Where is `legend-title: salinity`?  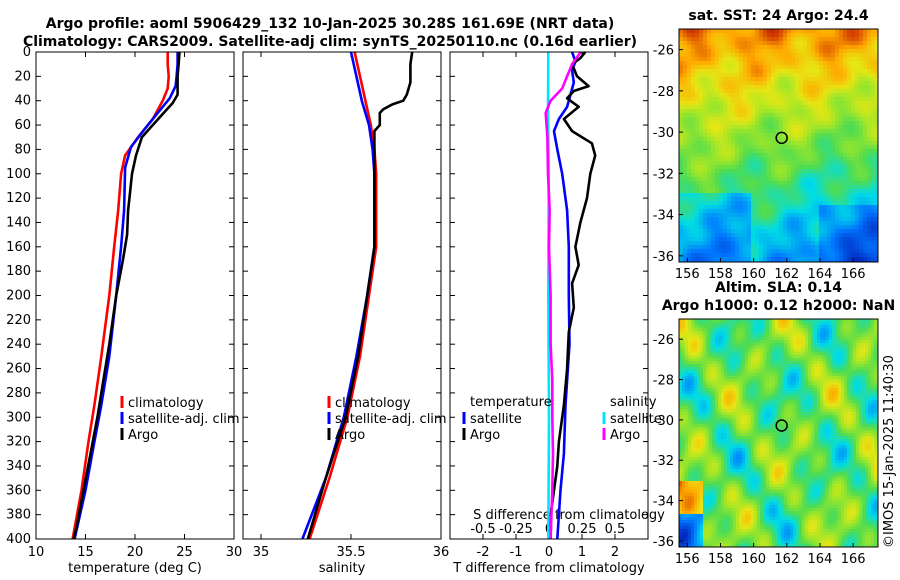 legend-title: salinity is located at coordinates (633, 402).